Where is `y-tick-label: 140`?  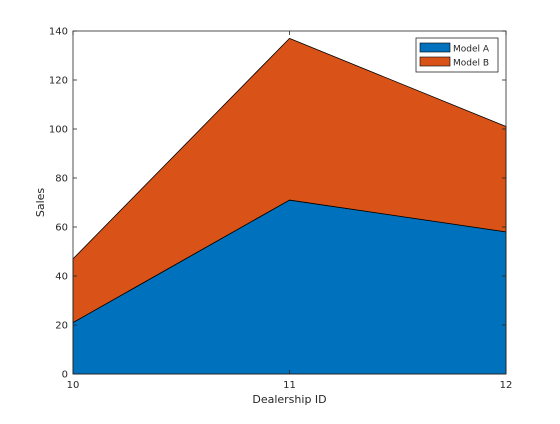
y-tick-label: 140 is located at coordinates (58, 32).